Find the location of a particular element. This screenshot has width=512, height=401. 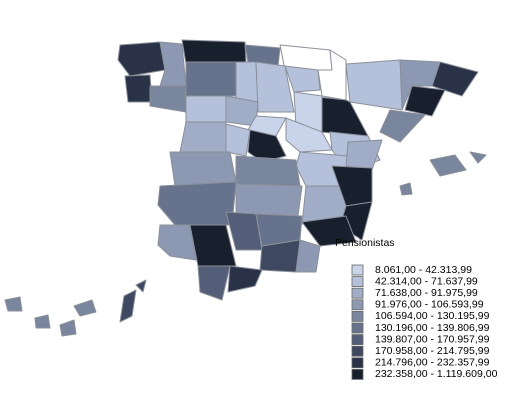

legend-label: 42.314,00 - 71.637,99 is located at coordinates (426, 281).